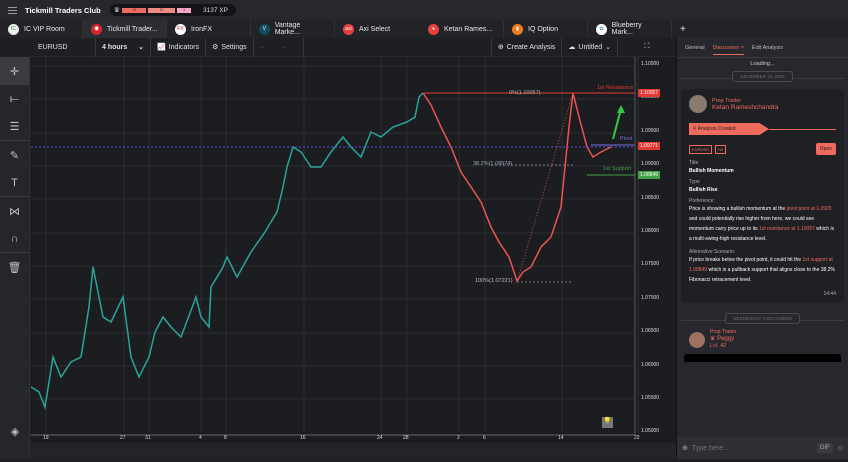  Describe the element at coordinates (341, 438) in the screenshot. I see `date-axis: 19 27 31 4 8 16 24 28 2 6 14 22` at that location.